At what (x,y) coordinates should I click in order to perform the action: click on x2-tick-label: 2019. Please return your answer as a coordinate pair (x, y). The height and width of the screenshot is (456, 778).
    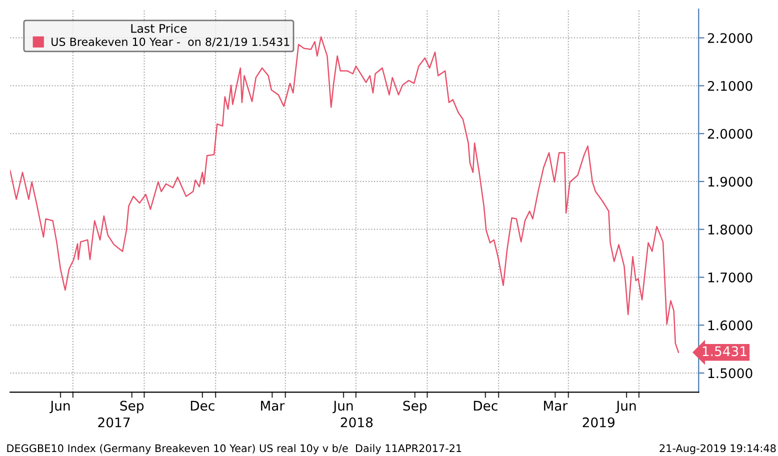
    Looking at the image, I should click on (598, 422).